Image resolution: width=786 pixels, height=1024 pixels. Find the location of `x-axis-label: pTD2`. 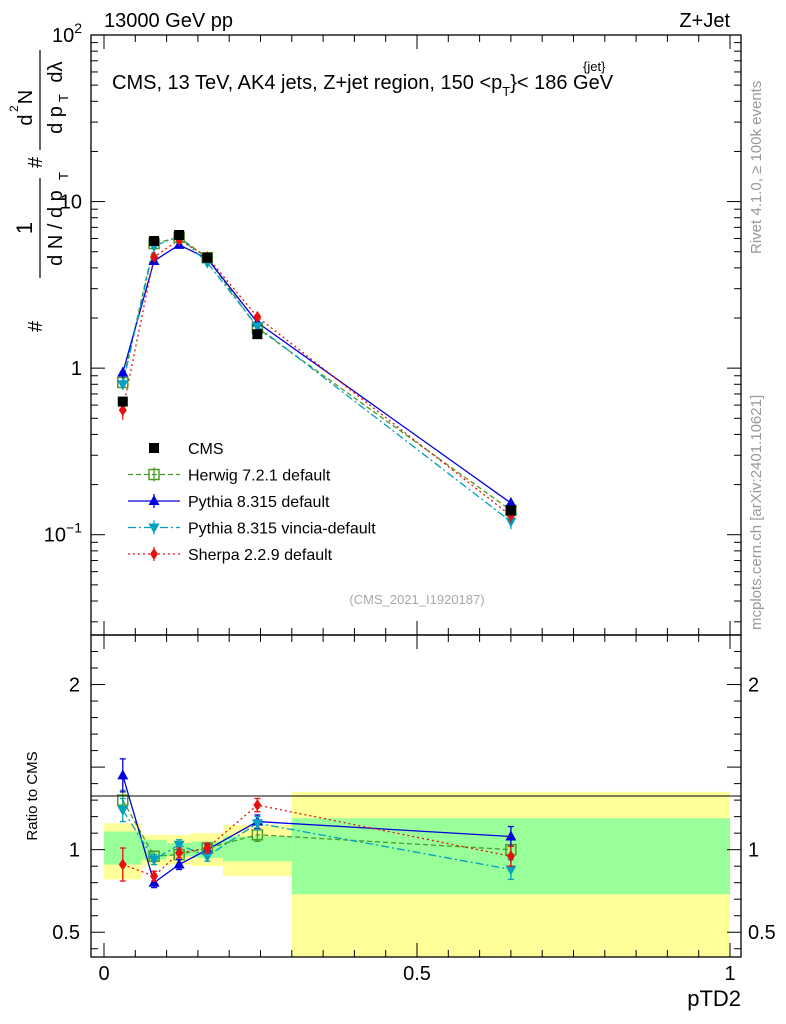

x-axis-label: pTD2 is located at coordinates (714, 998).